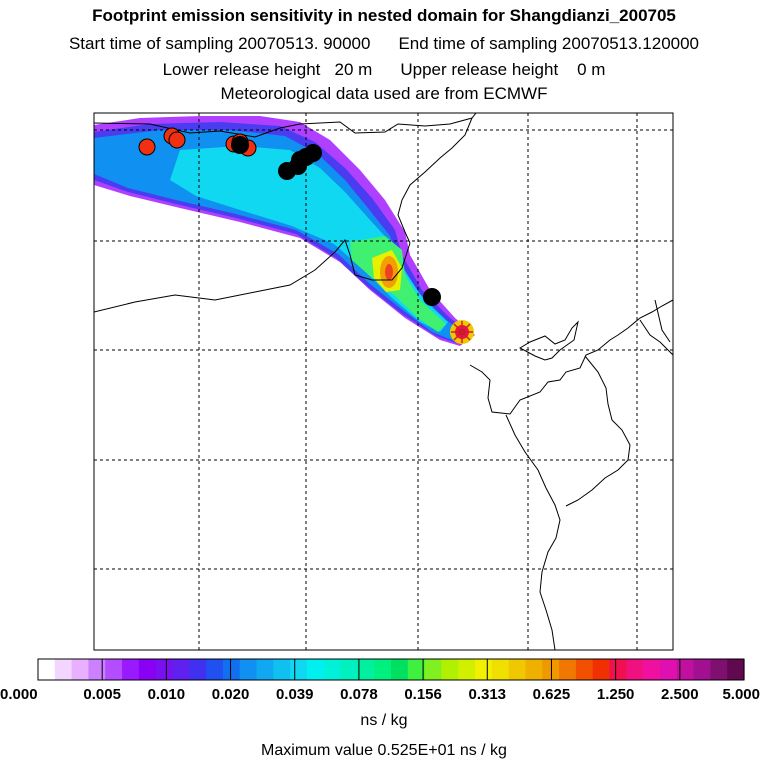 Image resolution: width=768 pixels, height=768 pixels. I want to click on colorbar-swatches, so click(391, 669).